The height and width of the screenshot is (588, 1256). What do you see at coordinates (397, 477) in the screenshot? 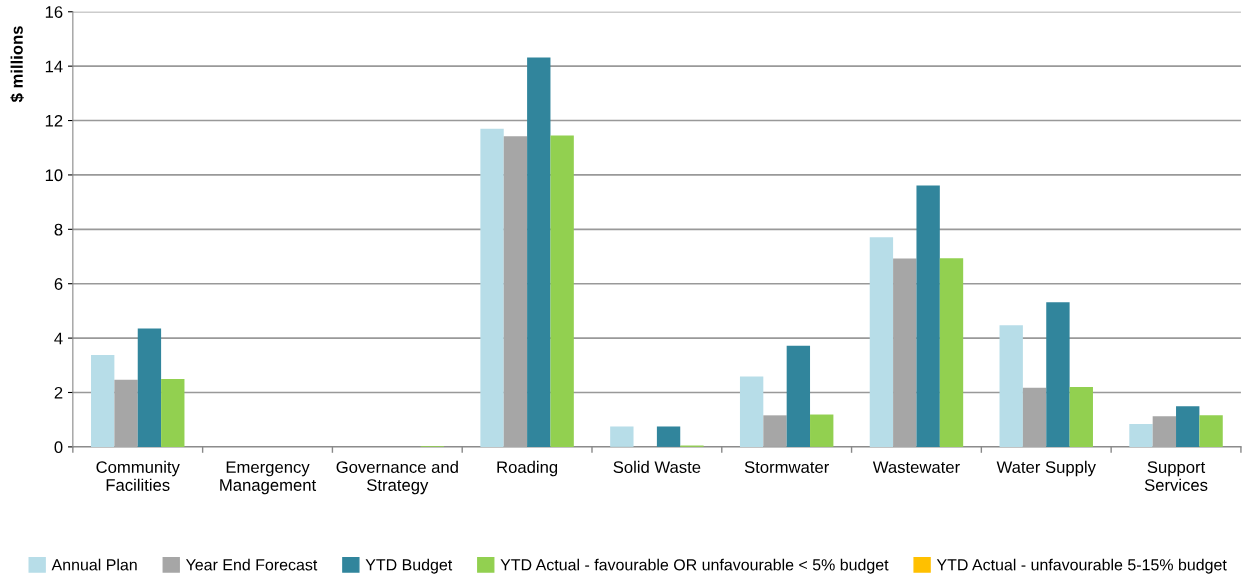
I see `x-tick-label: Governance and Strategy` at bounding box center [397, 477].